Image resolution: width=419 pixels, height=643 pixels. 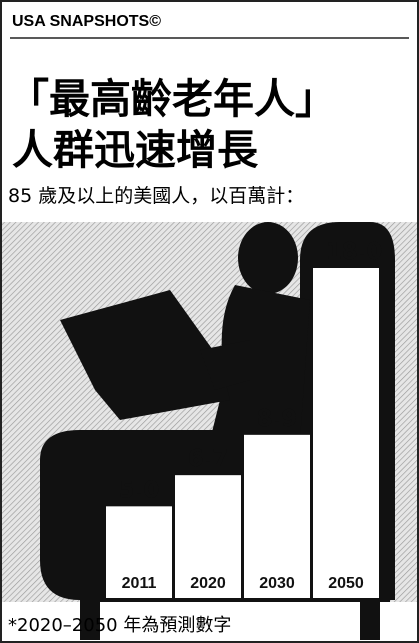 I want to click on x-tick-label: 2011, so click(x=139, y=583).